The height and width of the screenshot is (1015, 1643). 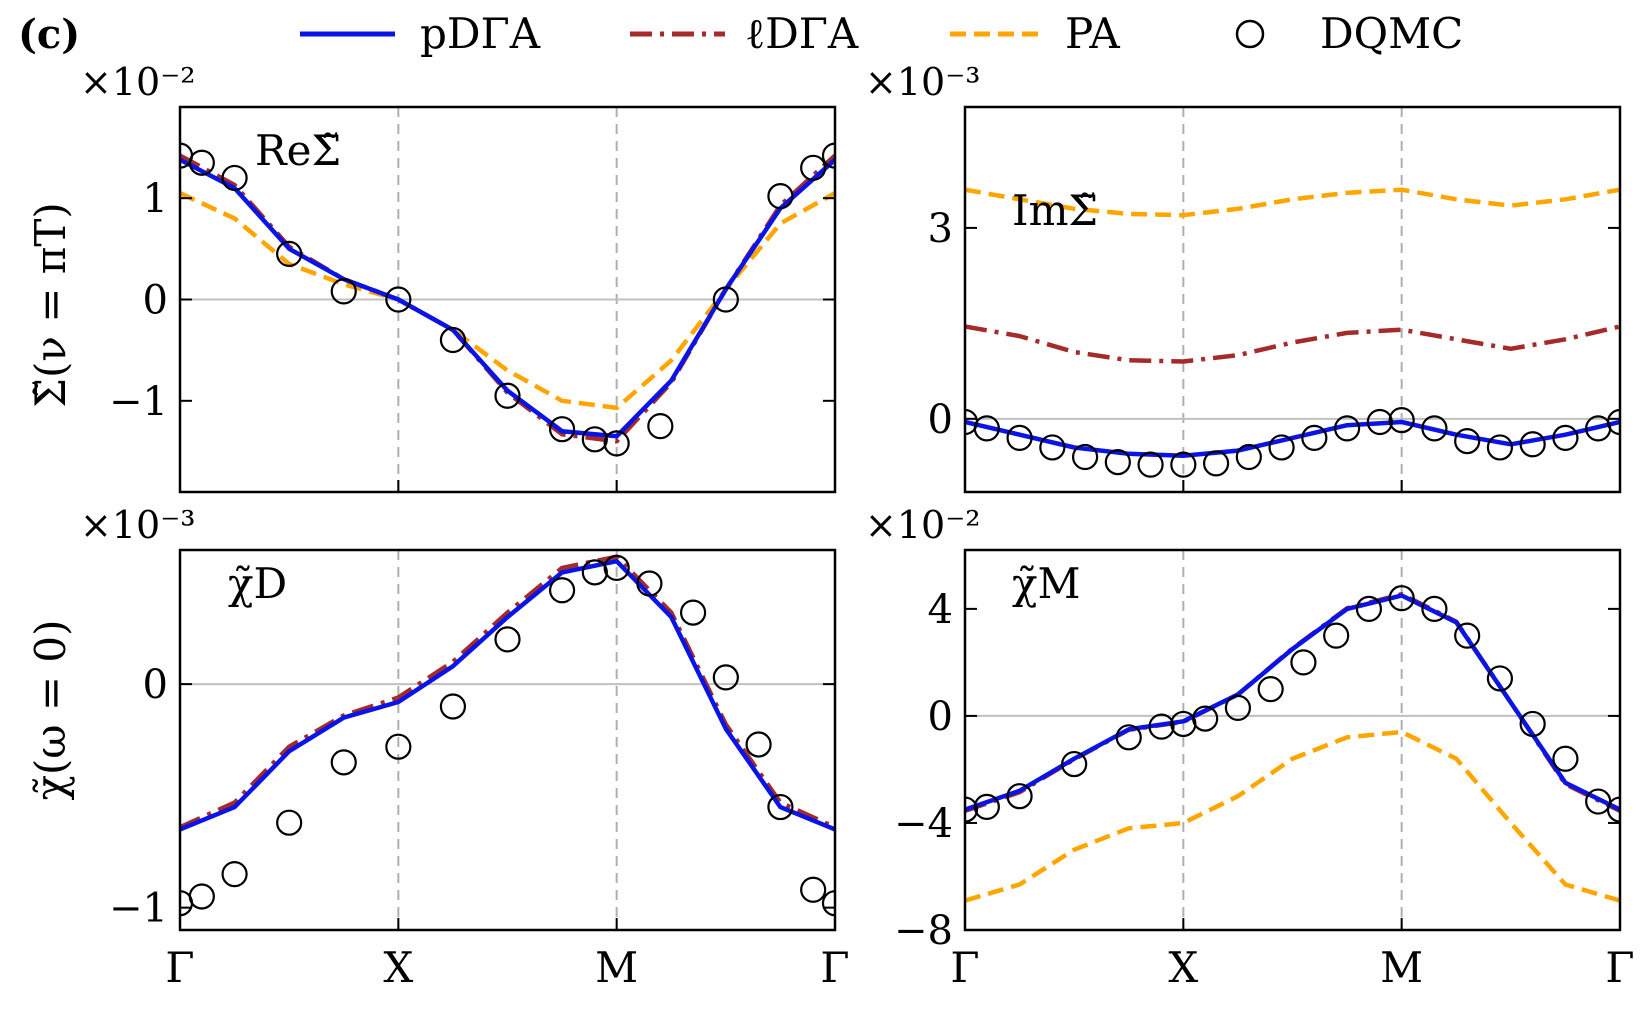 What do you see at coordinates (1391, 33) in the screenshot?
I see `legend-label-dqmc: DQMC` at bounding box center [1391, 33].